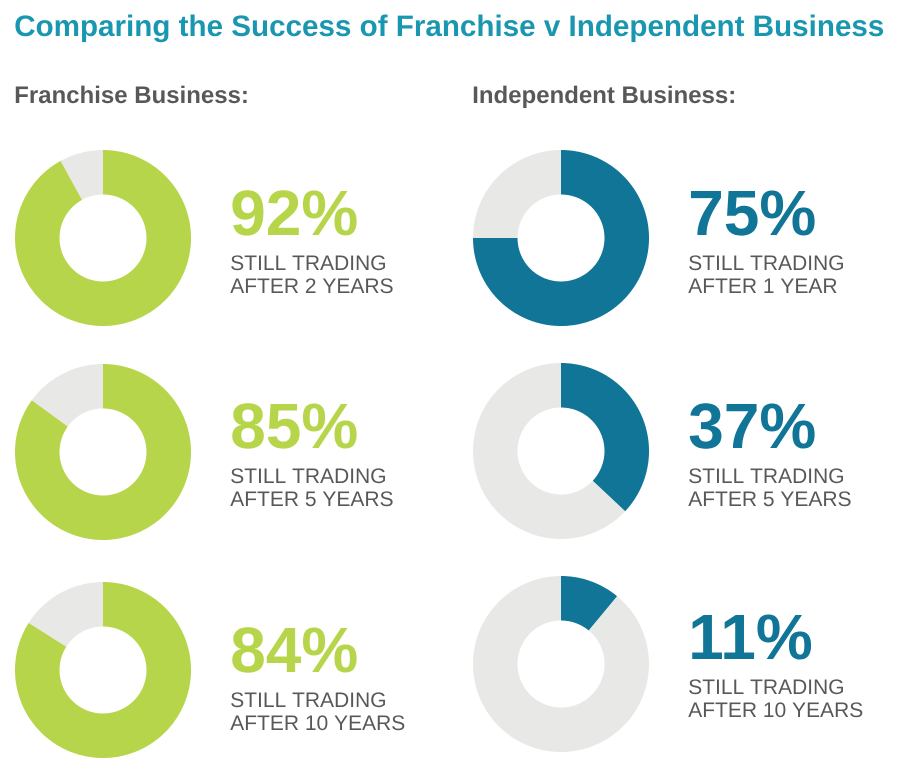 The image size is (904, 772). What do you see at coordinates (131, 95) in the screenshot?
I see `chart-subtitle: Franchise Business:` at bounding box center [131, 95].